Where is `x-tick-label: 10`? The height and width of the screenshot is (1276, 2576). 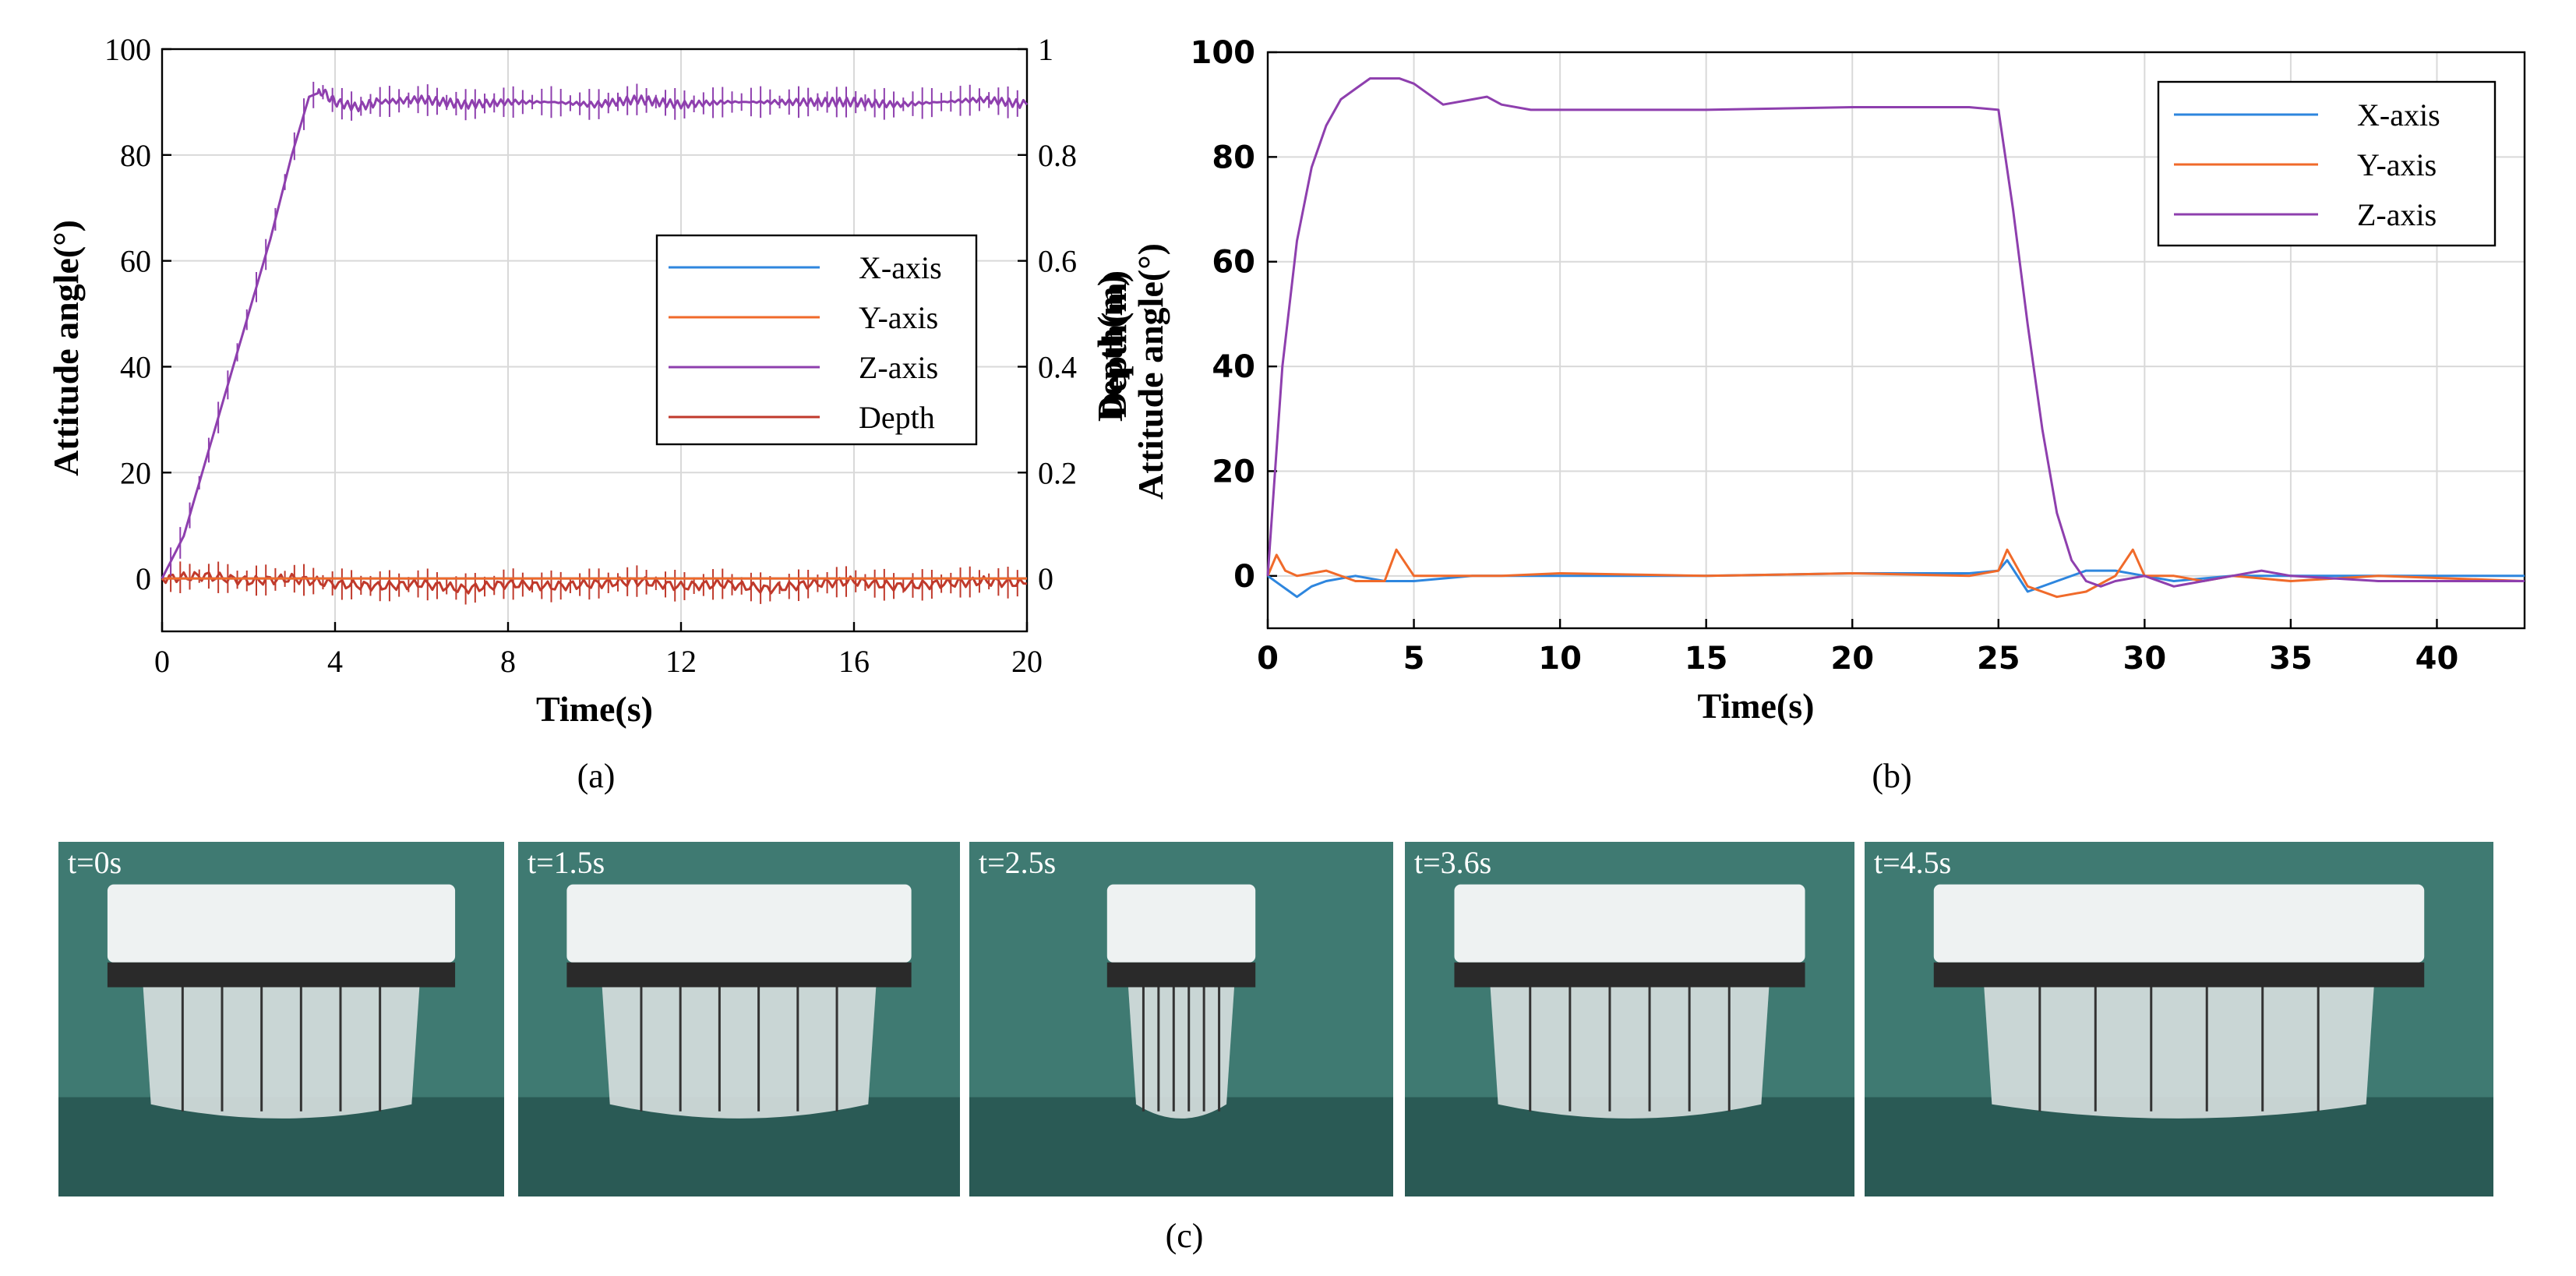 x-tick-label: 10 is located at coordinates (1560, 659).